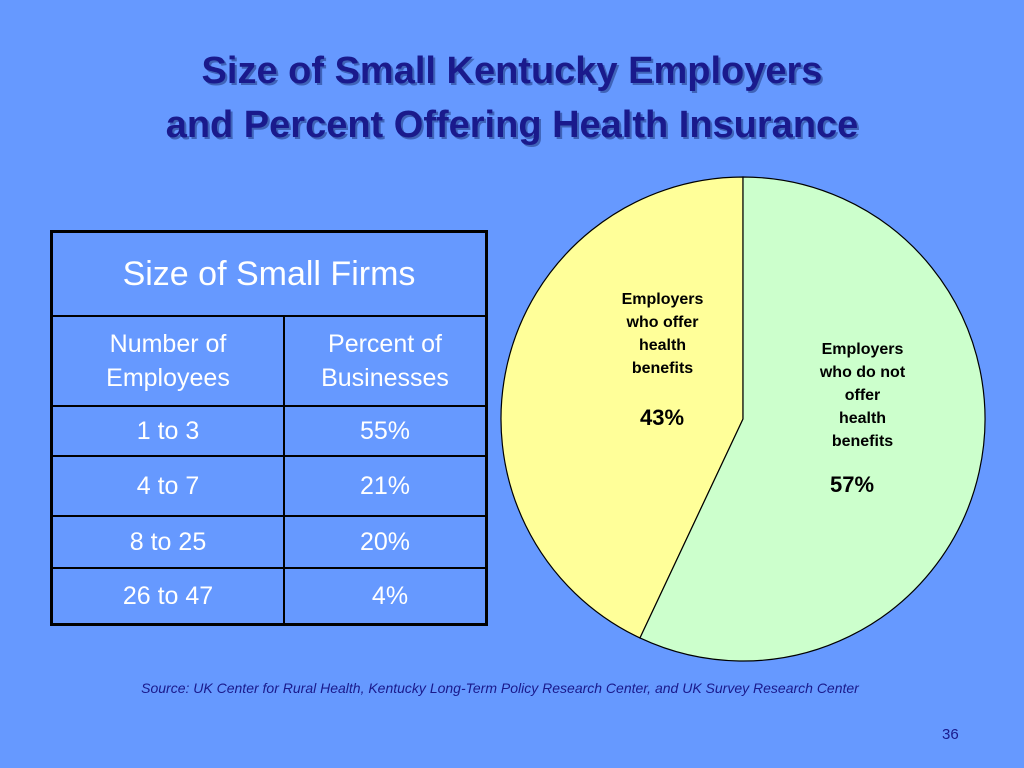  I want to click on column-header-line: Businesses, so click(385, 378).